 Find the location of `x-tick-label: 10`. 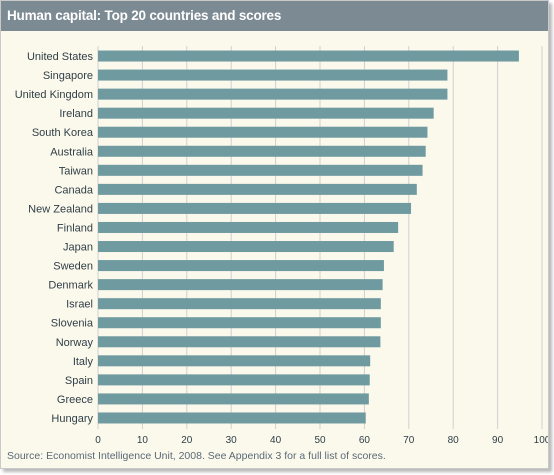

x-tick-label: 10 is located at coordinates (143, 440).